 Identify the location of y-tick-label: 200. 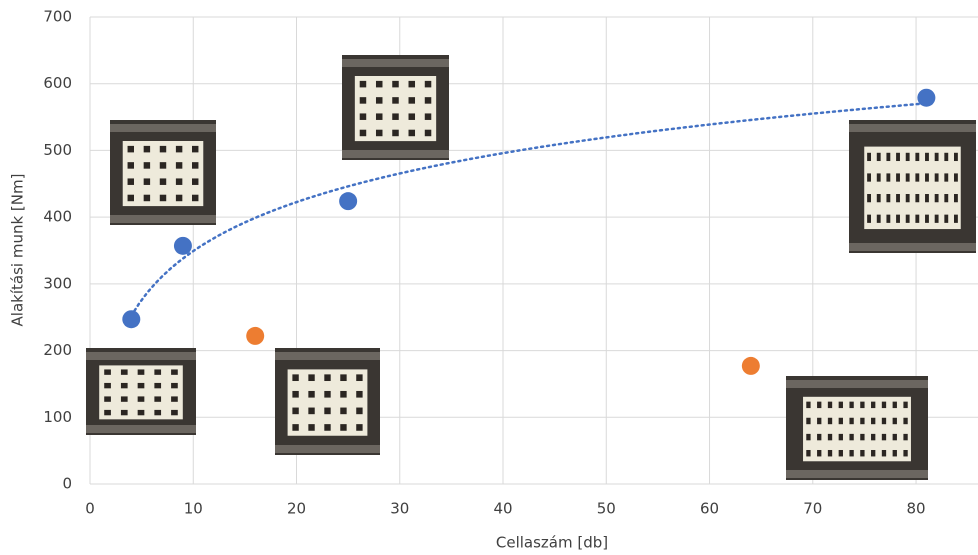
(57, 350).